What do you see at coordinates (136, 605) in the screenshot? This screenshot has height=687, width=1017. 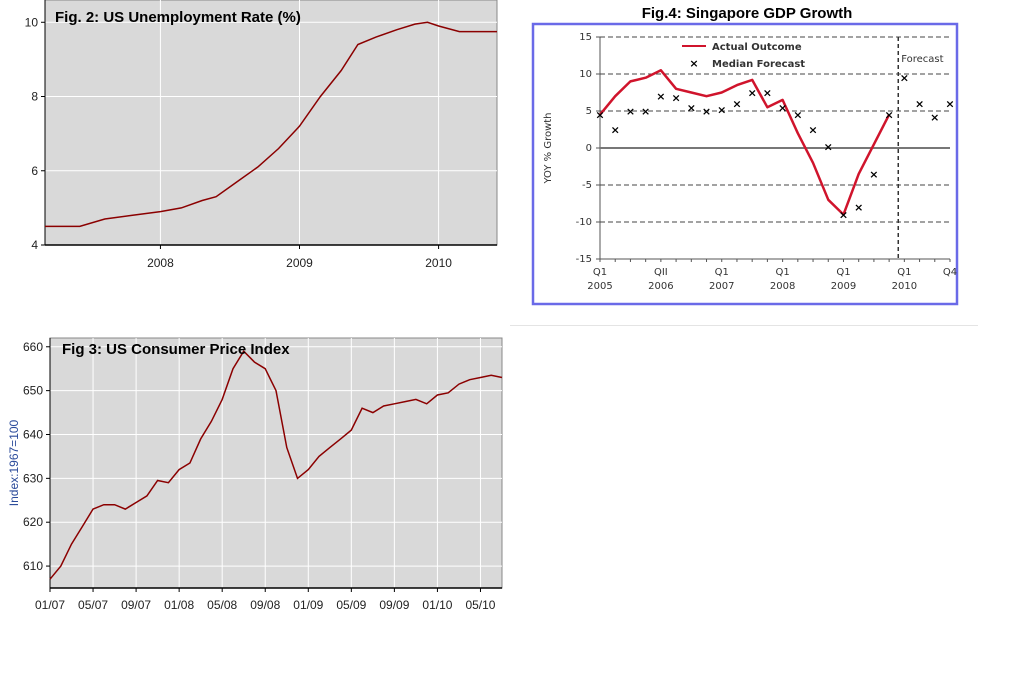 I see `x-tick-label: 09/07` at bounding box center [136, 605].